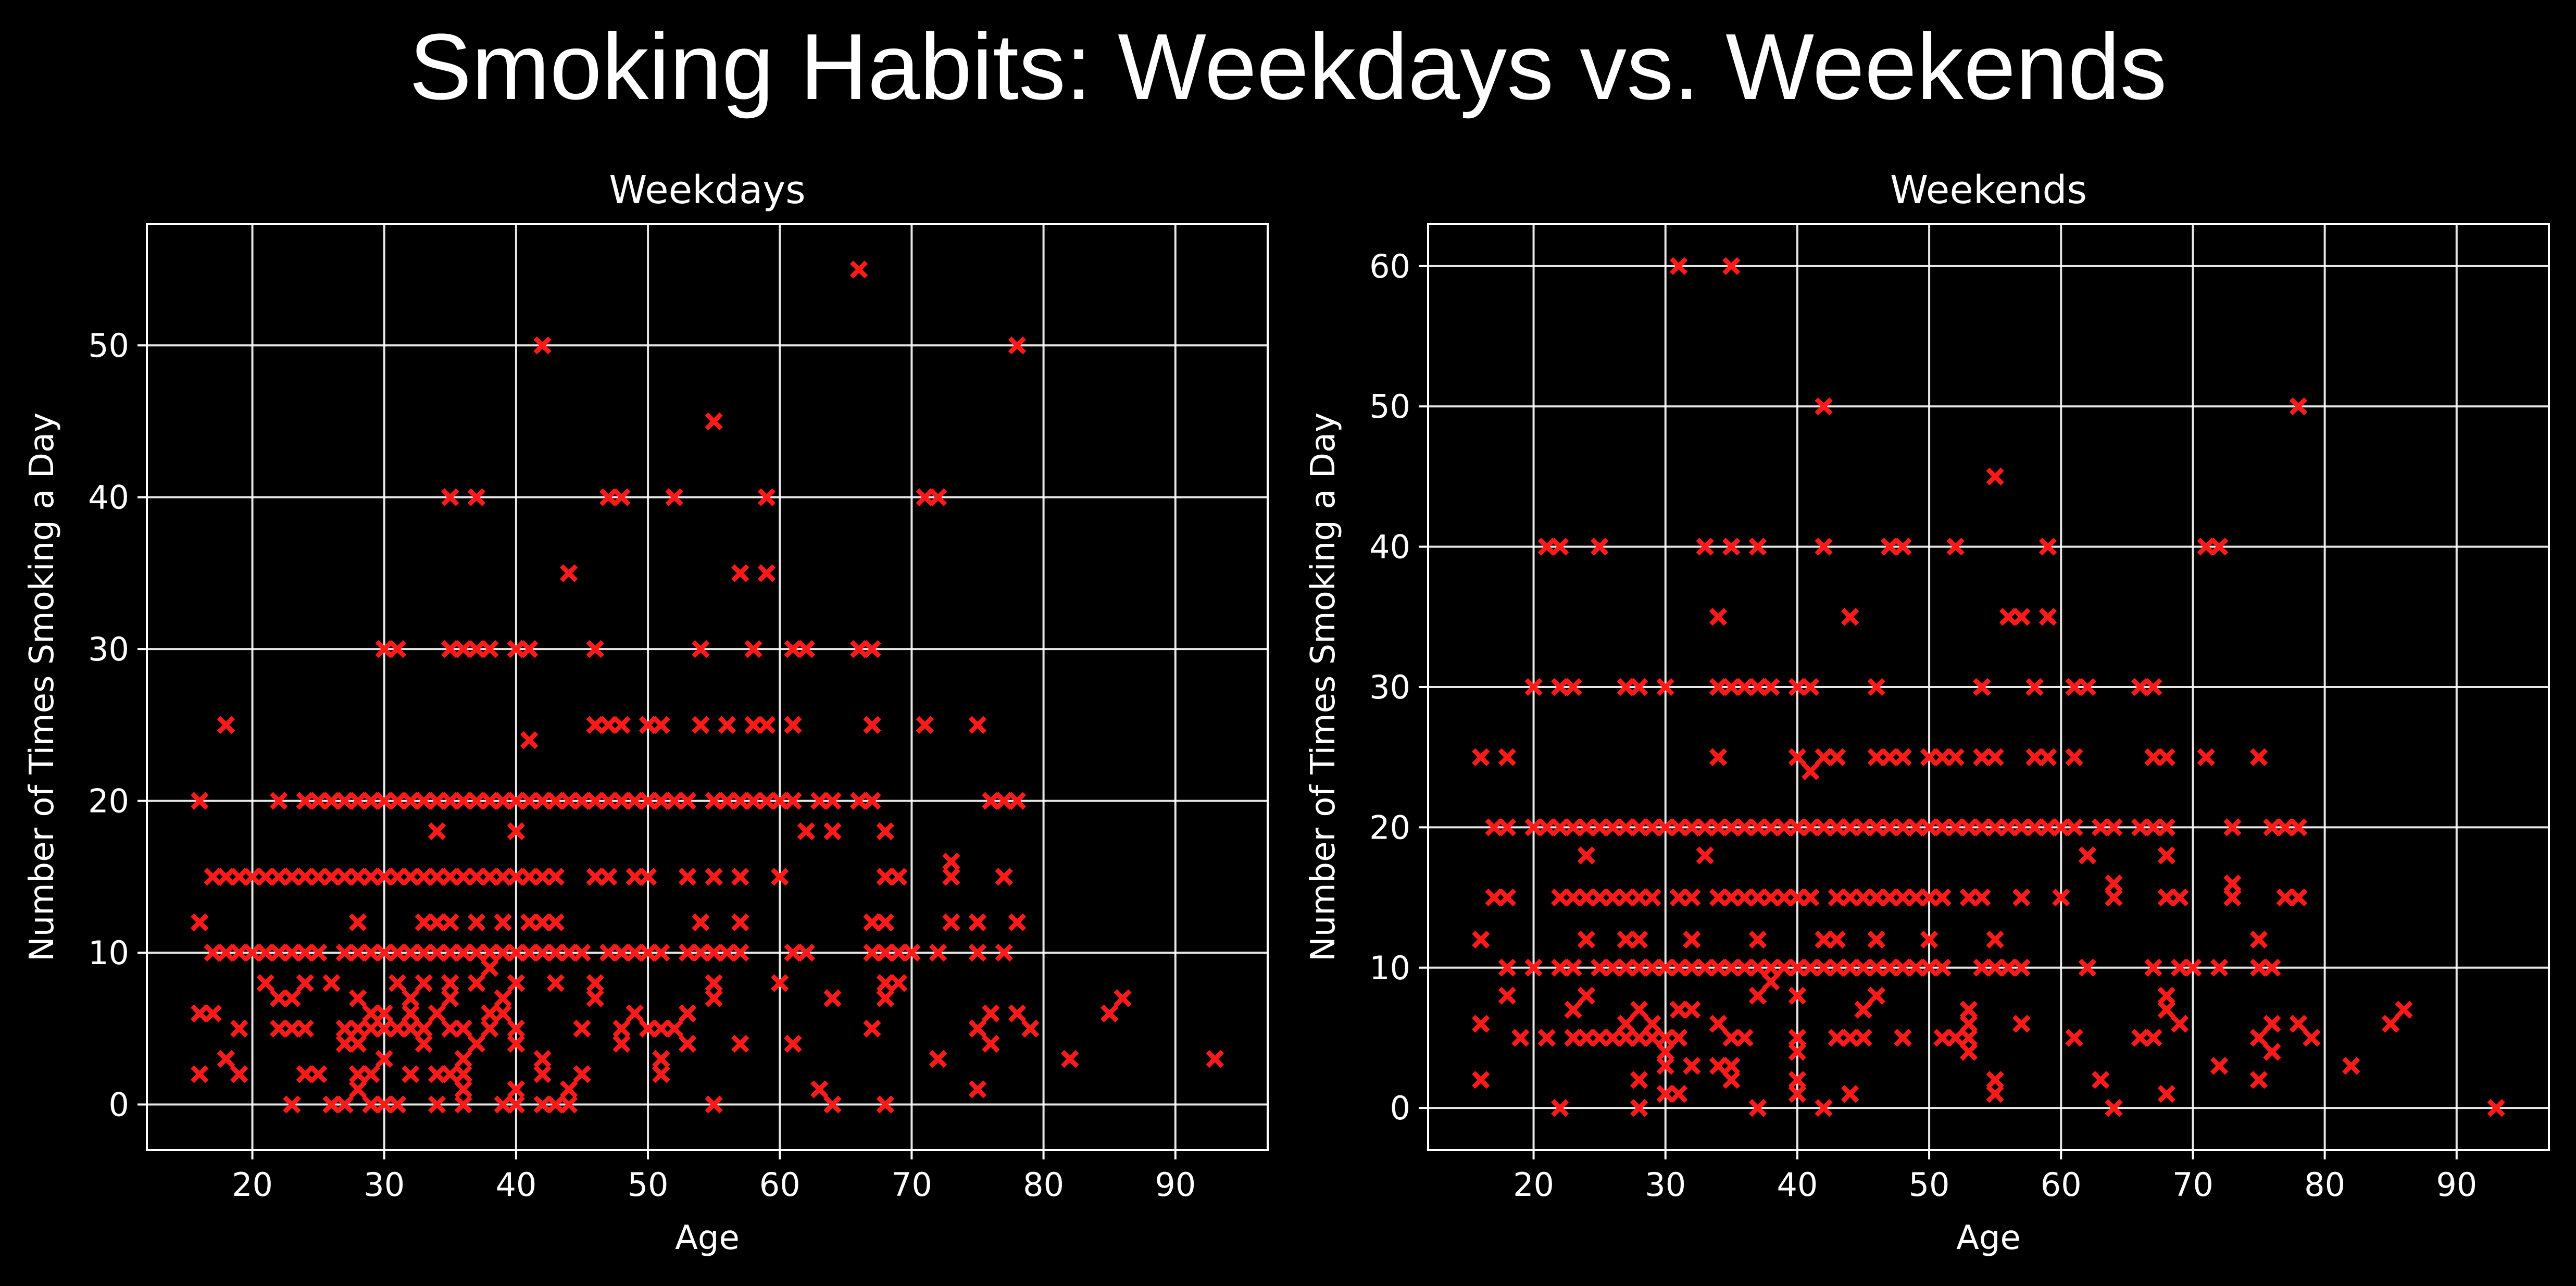 The width and height of the screenshot is (2576, 1286). I want to click on weekdays-xlabel: Age, so click(707, 1238).